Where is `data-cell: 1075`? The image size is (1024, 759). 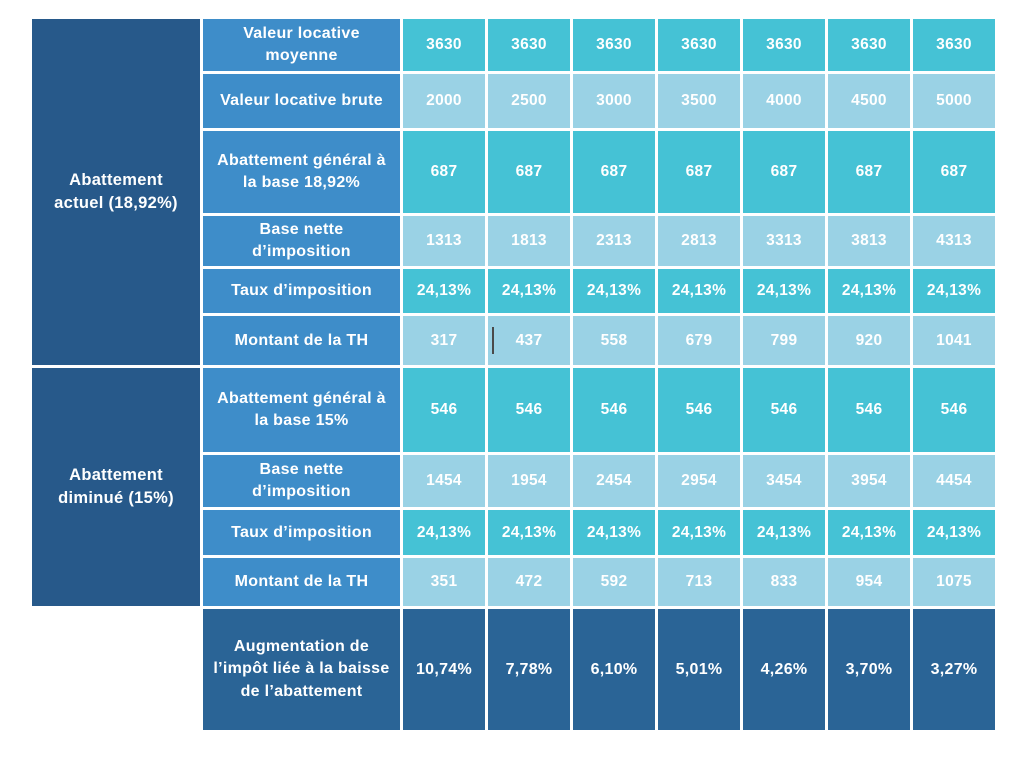 data-cell: 1075 is located at coordinates (954, 582).